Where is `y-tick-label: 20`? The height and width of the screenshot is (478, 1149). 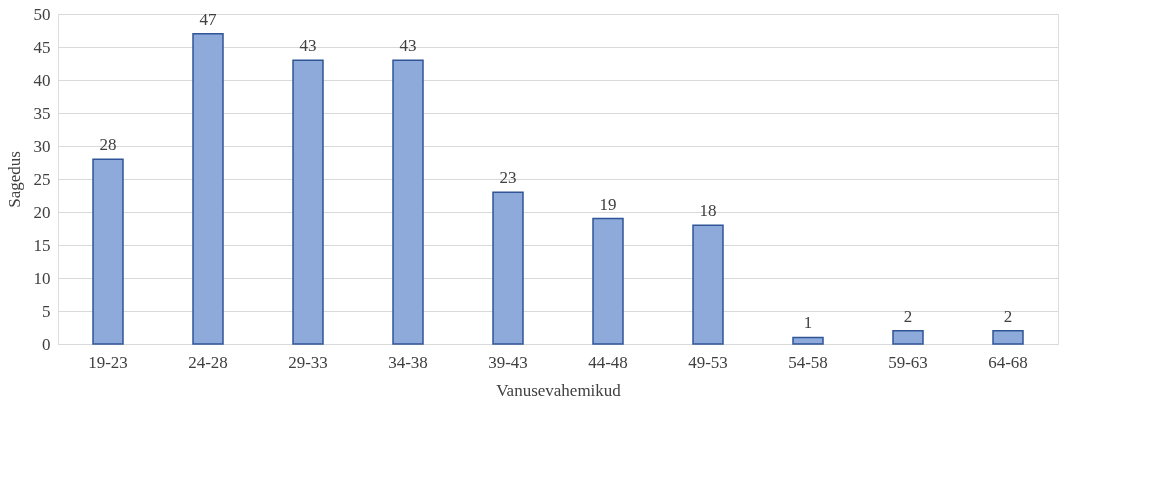 y-tick-label: 20 is located at coordinates (42, 212).